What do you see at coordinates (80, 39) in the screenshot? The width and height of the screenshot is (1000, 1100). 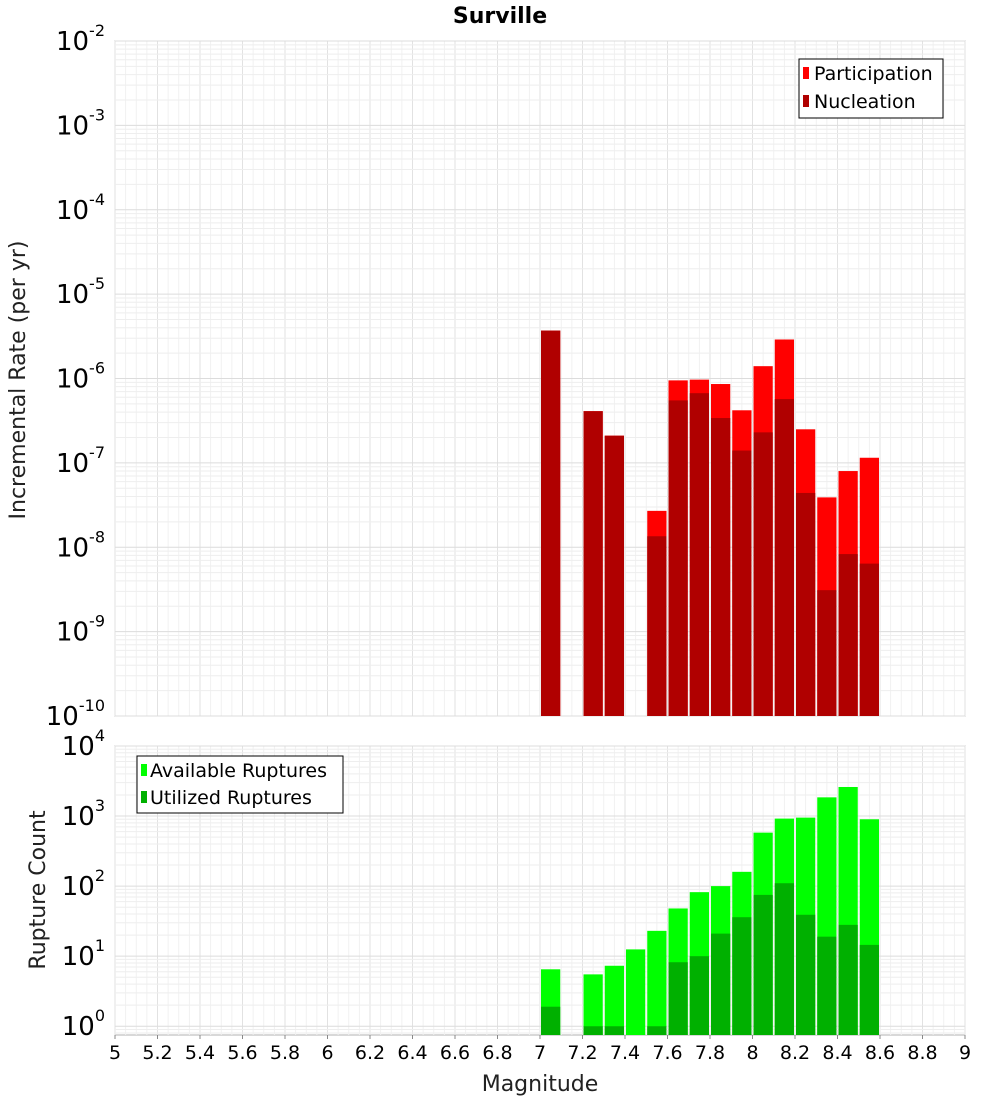 I see `y-tick-label: 10⁻²` at bounding box center [80, 39].